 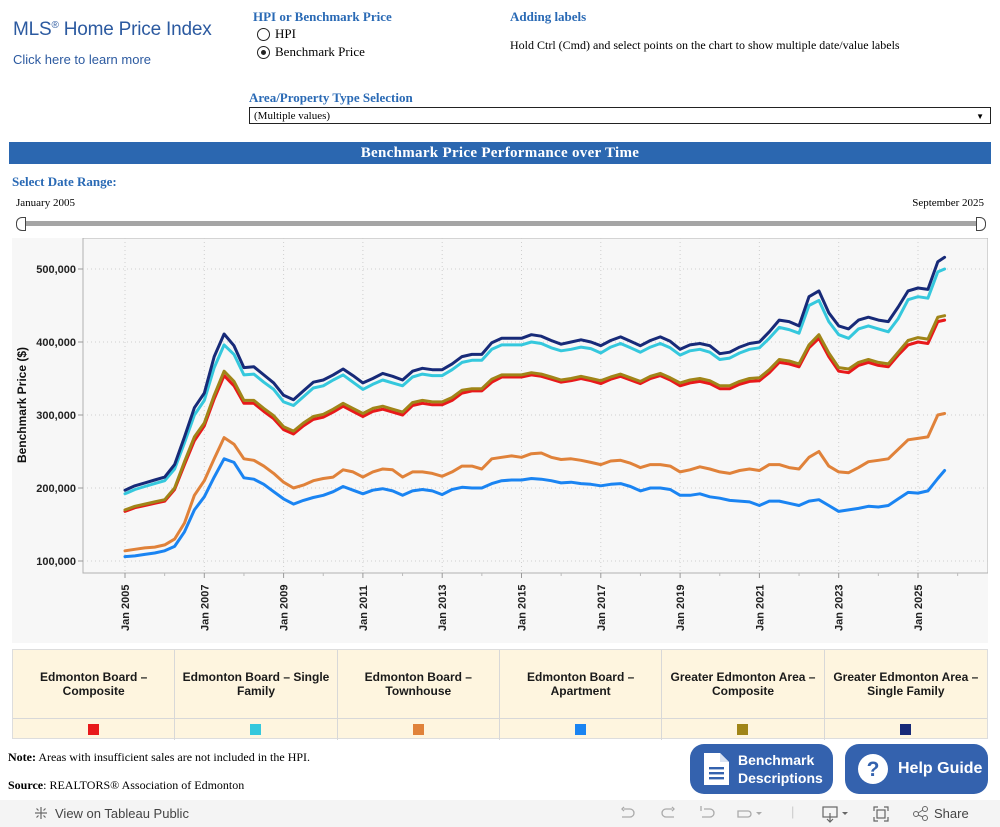 I want to click on legend-label-greater-edmonton-composite: Greater Edmonton Area – Composite, so click(x=743, y=684).